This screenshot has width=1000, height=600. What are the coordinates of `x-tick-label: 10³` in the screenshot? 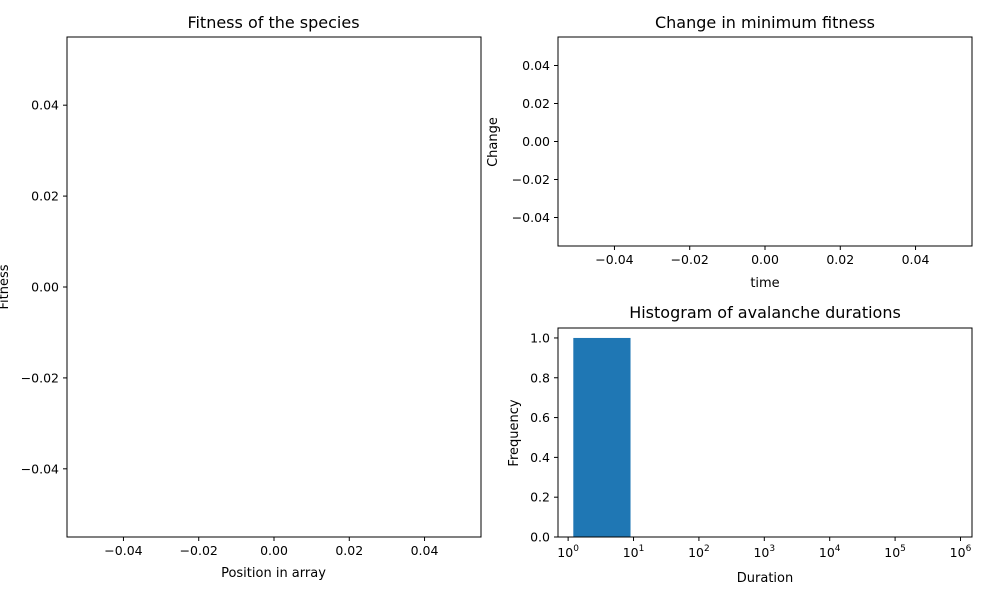 It's located at (764, 552).